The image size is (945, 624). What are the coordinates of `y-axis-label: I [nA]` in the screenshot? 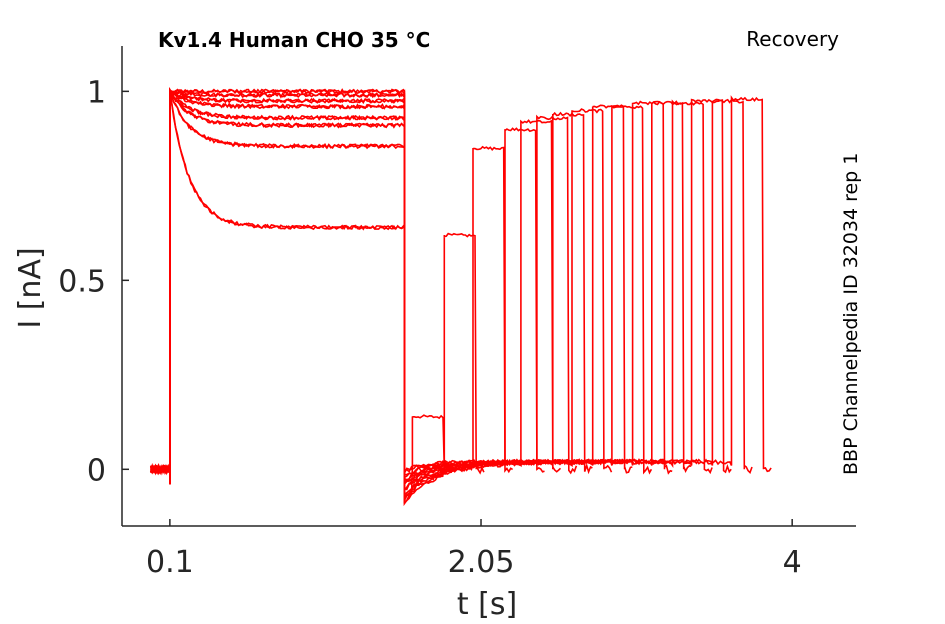 It's located at (30, 287).